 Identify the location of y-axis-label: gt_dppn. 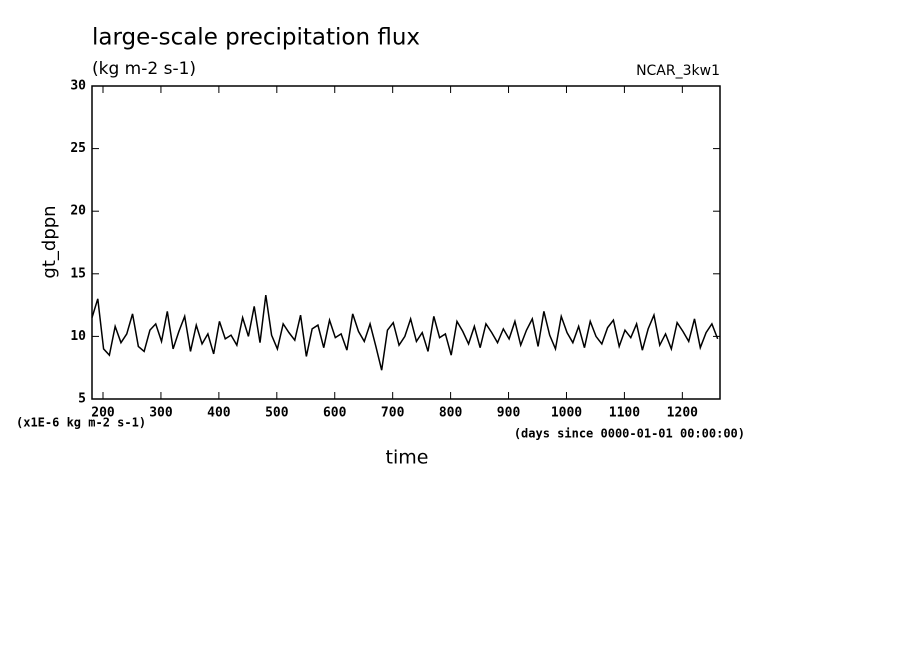
(49, 241).